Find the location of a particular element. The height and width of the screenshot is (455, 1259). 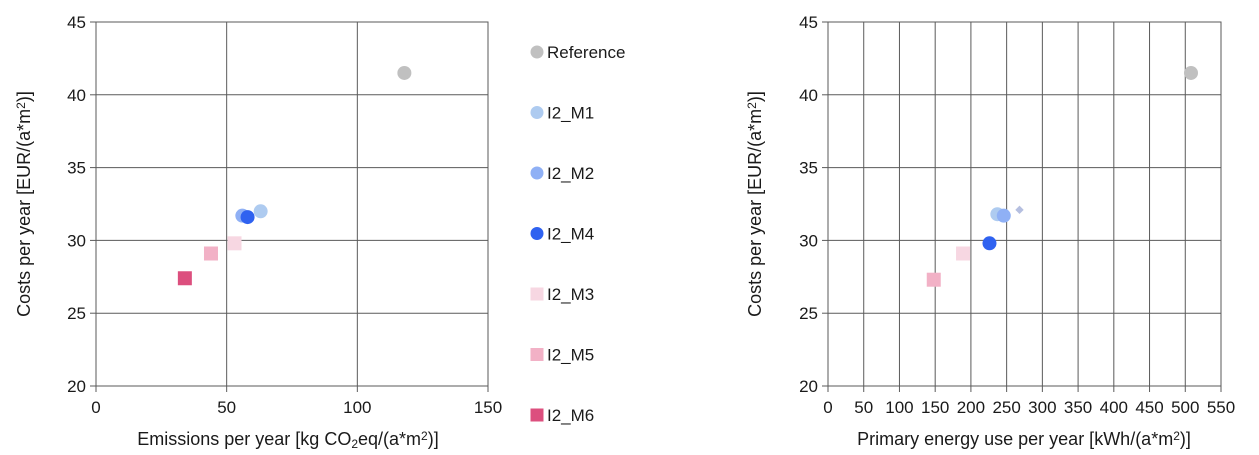

x-axis-title: Emissions per year [kg CO2eq/(a*m2)] is located at coordinates (287, 440).